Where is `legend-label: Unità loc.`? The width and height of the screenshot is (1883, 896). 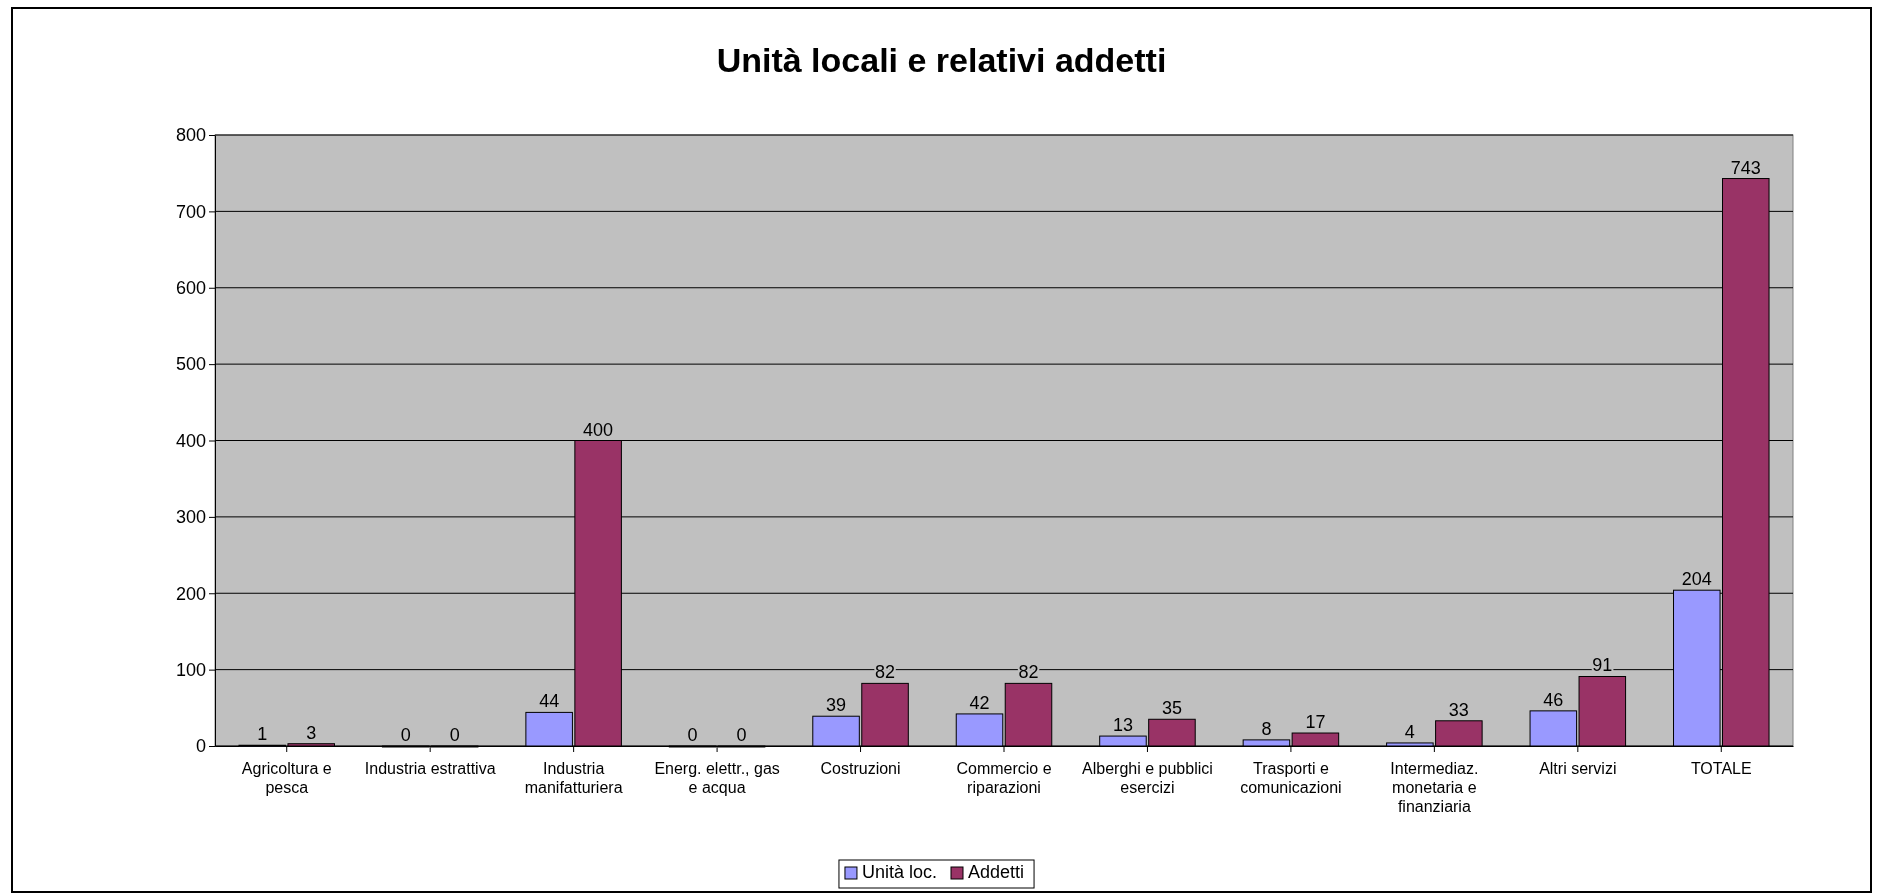
legend-label: Unità loc. is located at coordinates (899, 872).